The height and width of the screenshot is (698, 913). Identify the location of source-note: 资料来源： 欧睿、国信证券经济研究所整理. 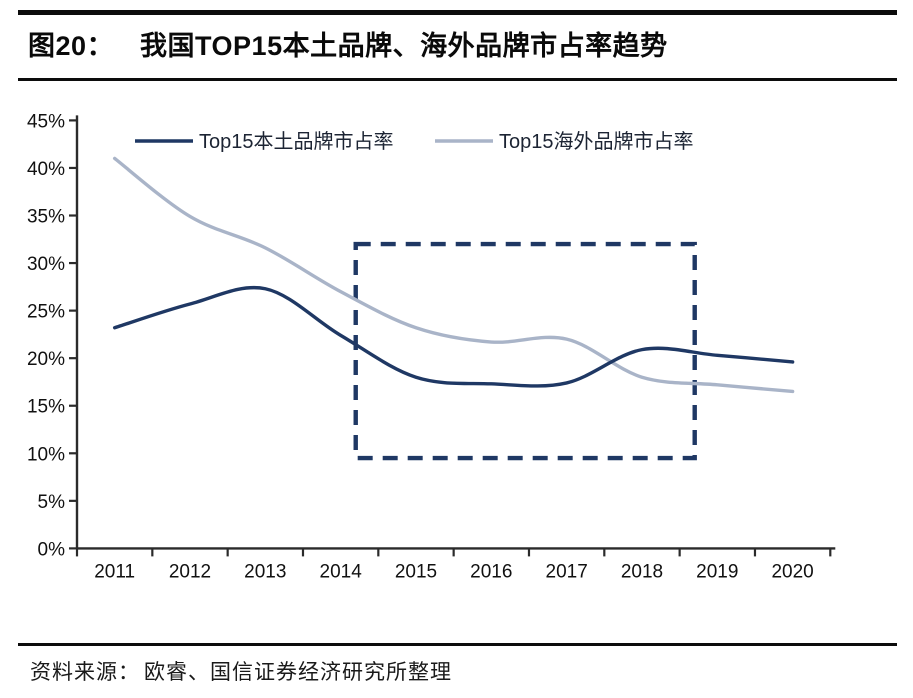
(241, 671).